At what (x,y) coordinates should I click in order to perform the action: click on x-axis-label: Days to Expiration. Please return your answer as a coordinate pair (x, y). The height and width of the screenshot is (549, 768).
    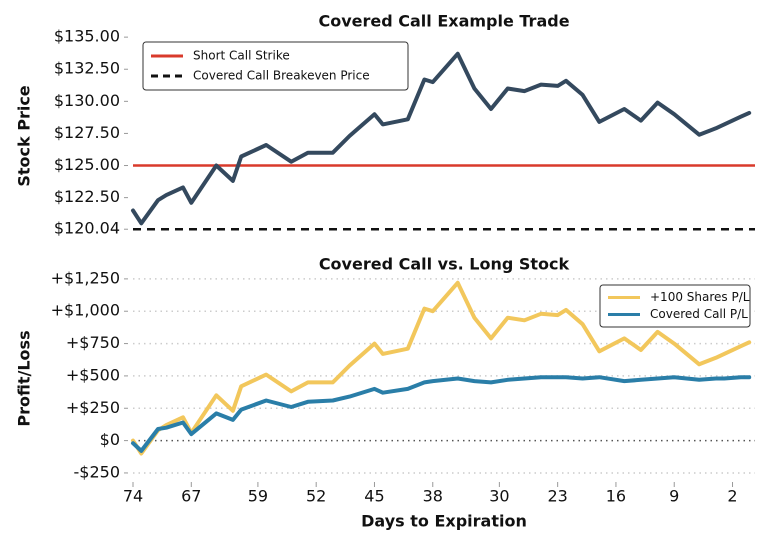
    Looking at the image, I should click on (444, 521).